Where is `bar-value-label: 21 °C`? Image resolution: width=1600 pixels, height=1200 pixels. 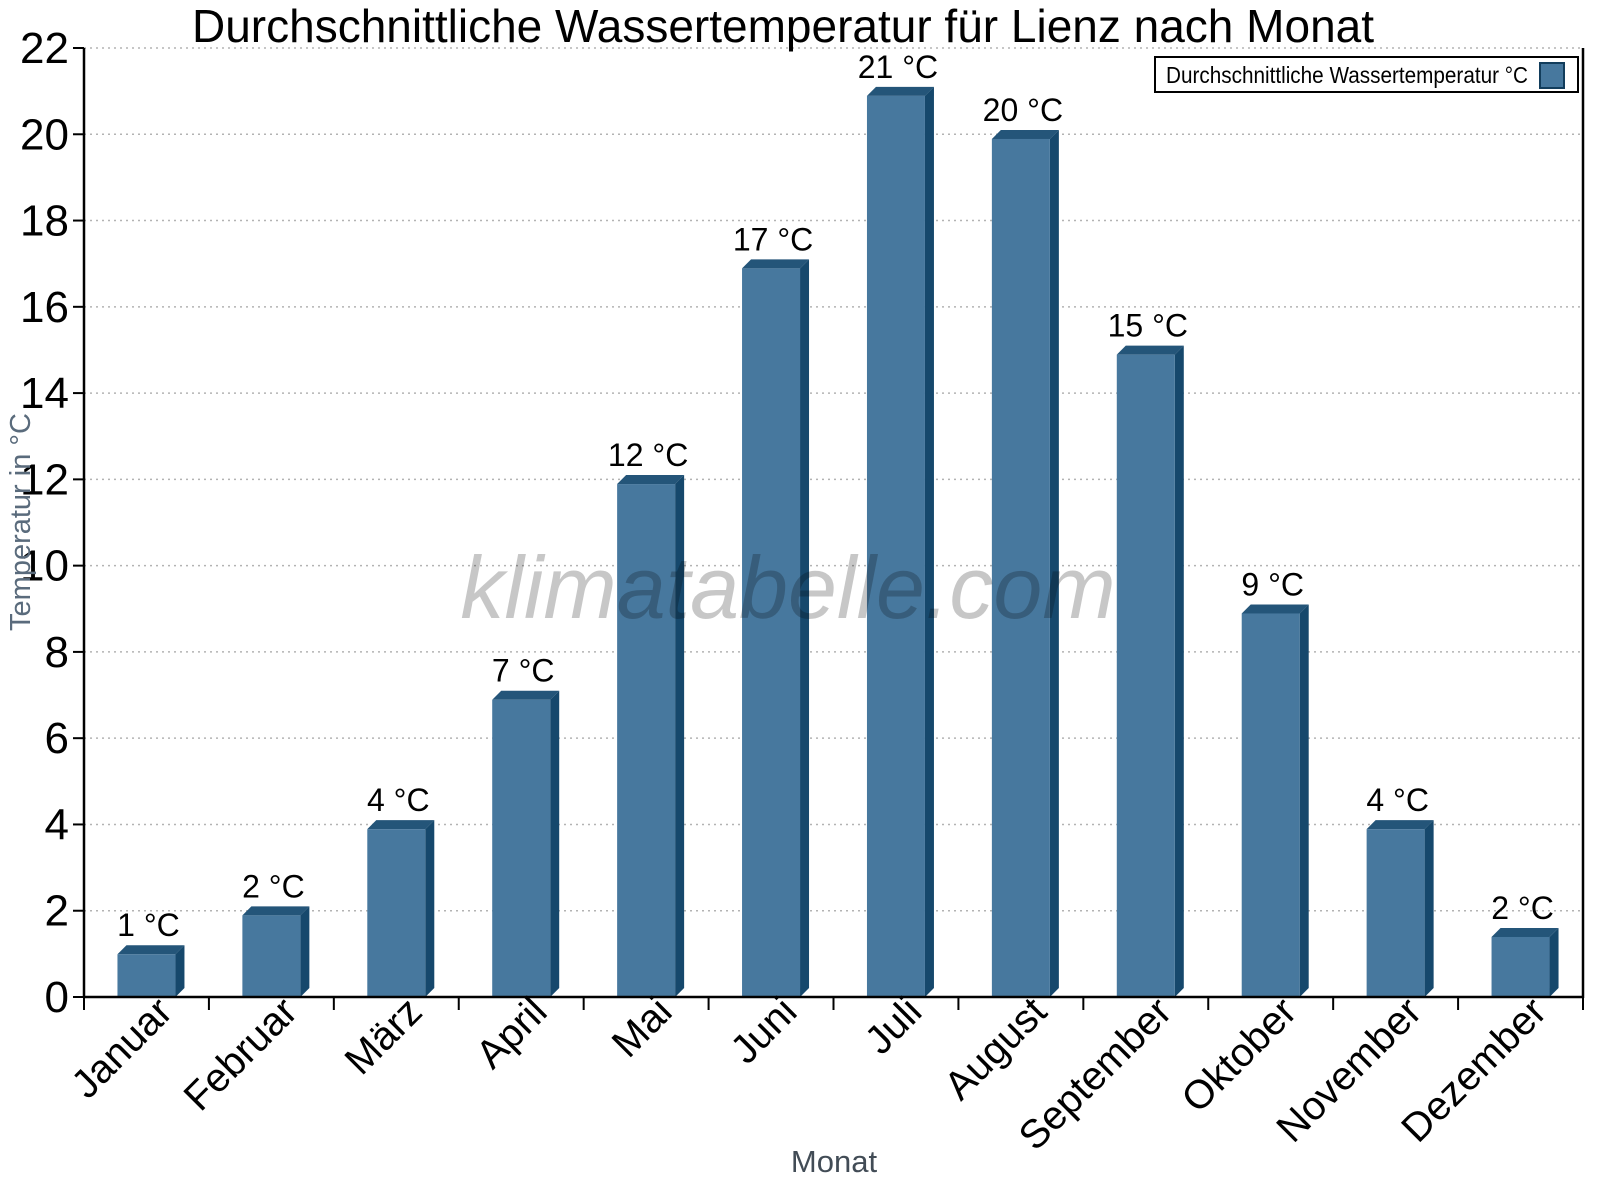 bar-value-label: 21 °C is located at coordinates (898, 67).